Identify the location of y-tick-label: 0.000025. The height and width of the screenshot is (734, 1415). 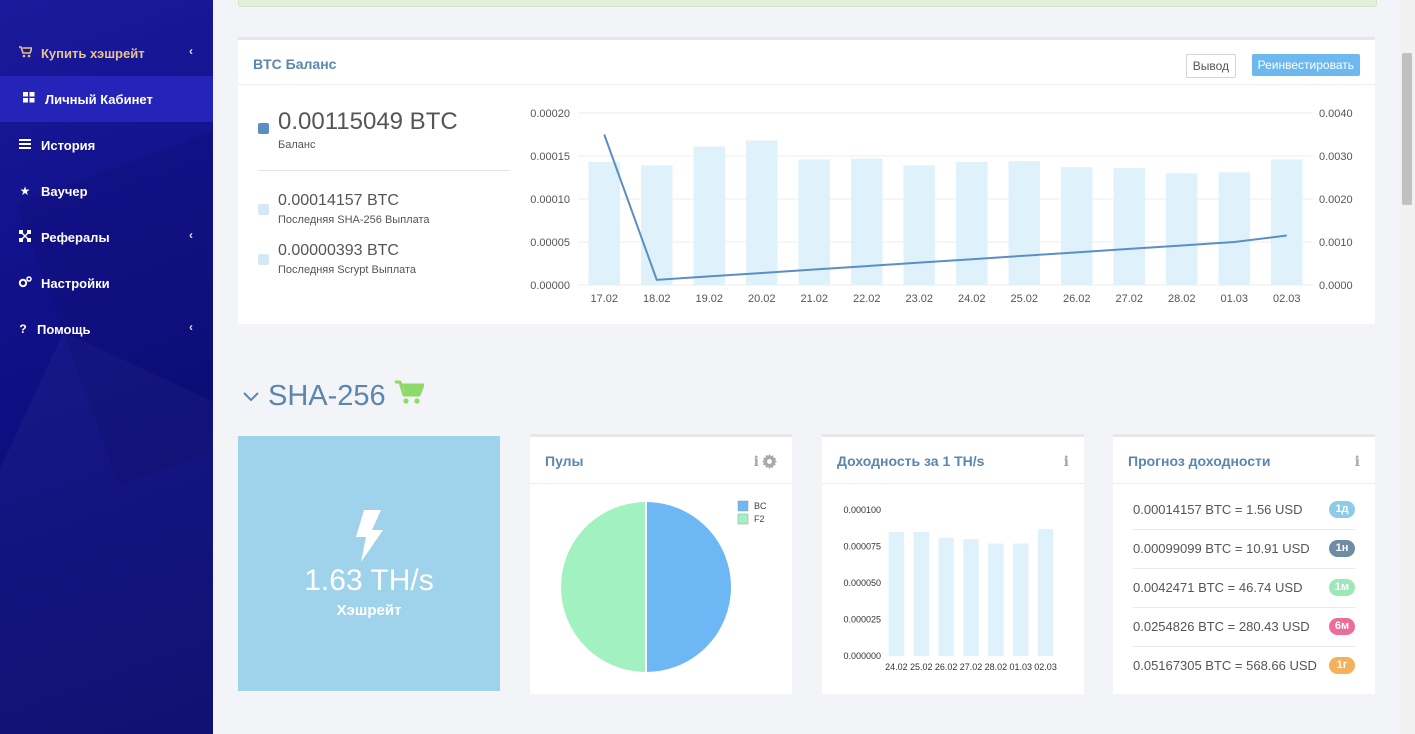
(862, 620).